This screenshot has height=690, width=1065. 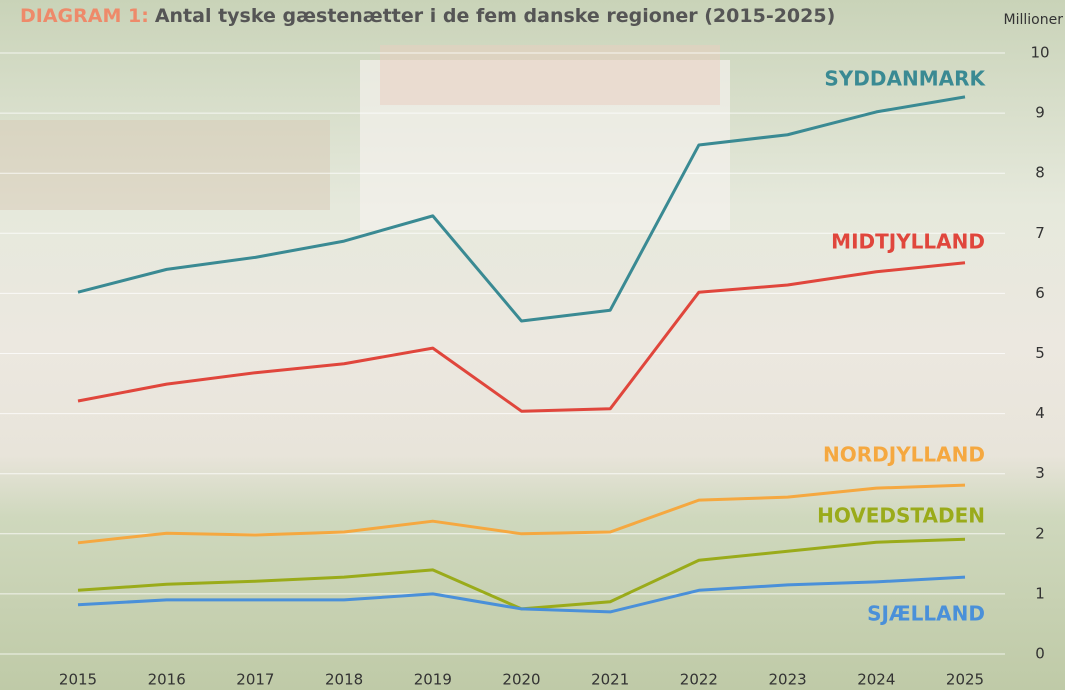 What do you see at coordinates (788, 680) in the screenshot?
I see `x-tick-label: 2023` at bounding box center [788, 680].